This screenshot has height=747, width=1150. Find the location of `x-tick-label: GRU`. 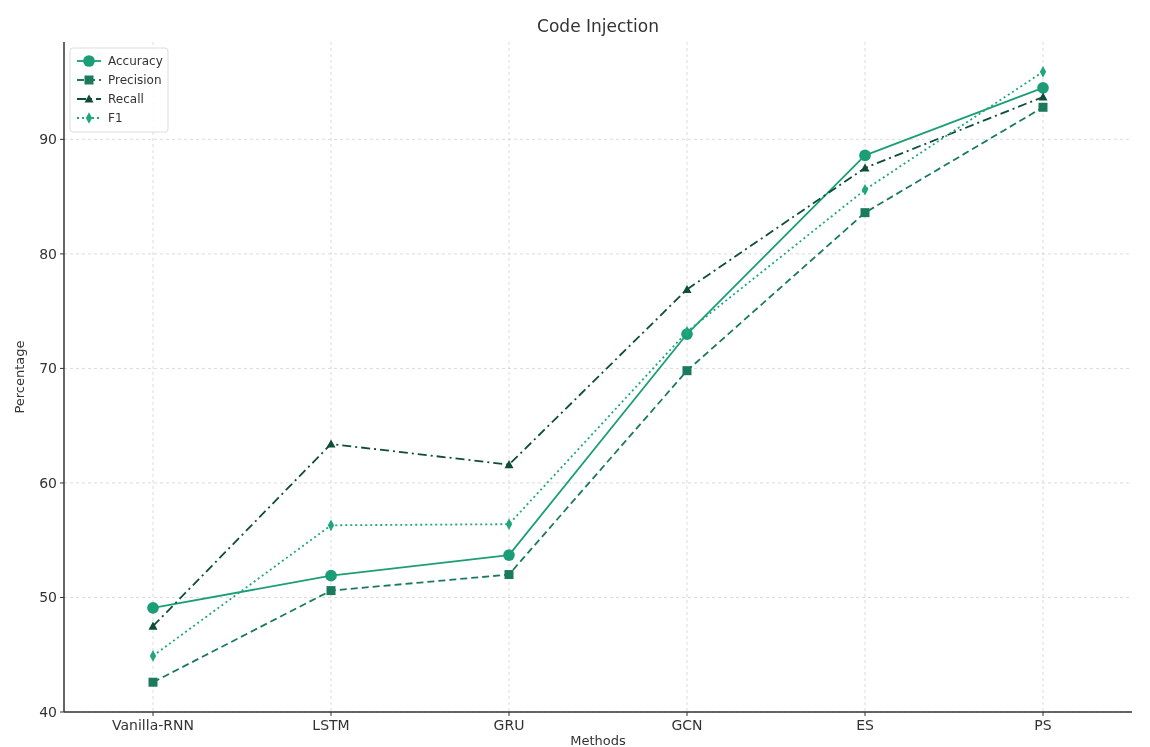

x-tick-label: GRU is located at coordinates (509, 725).